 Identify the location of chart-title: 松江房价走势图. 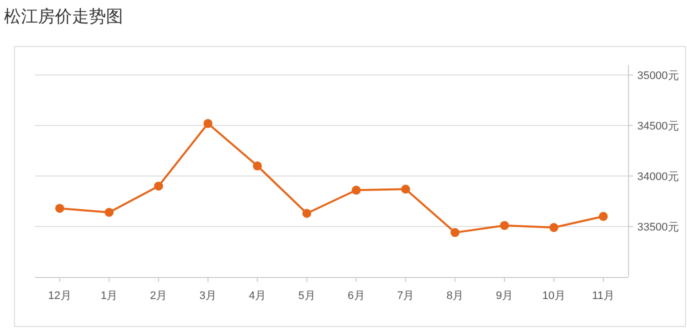
(63, 16).